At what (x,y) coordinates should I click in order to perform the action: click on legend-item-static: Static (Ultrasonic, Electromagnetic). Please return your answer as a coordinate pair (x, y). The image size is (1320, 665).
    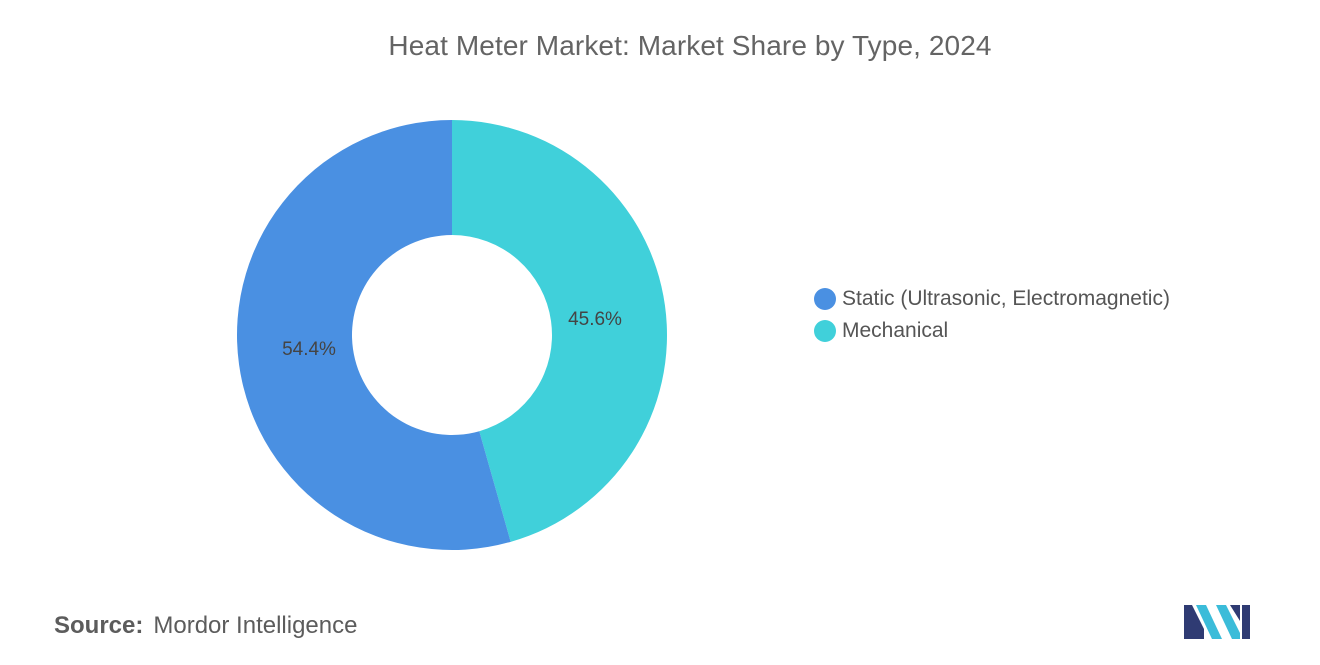
    Looking at the image, I should click on (992, 299).